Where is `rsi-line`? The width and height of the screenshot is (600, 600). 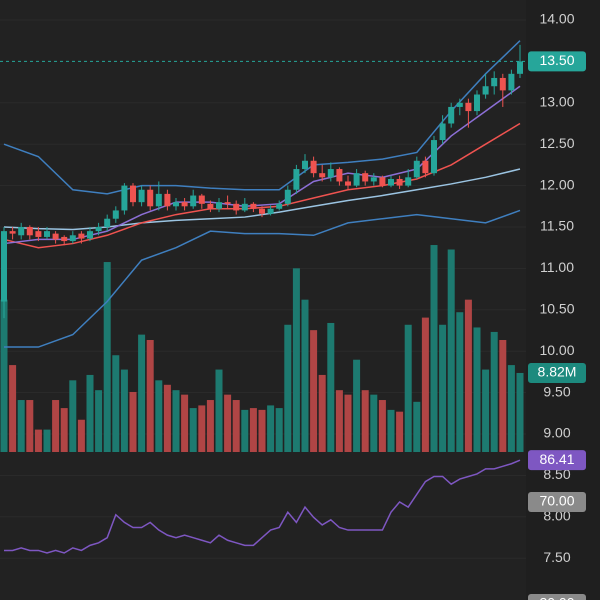 rsi-line is located at coordinates (262, 506).